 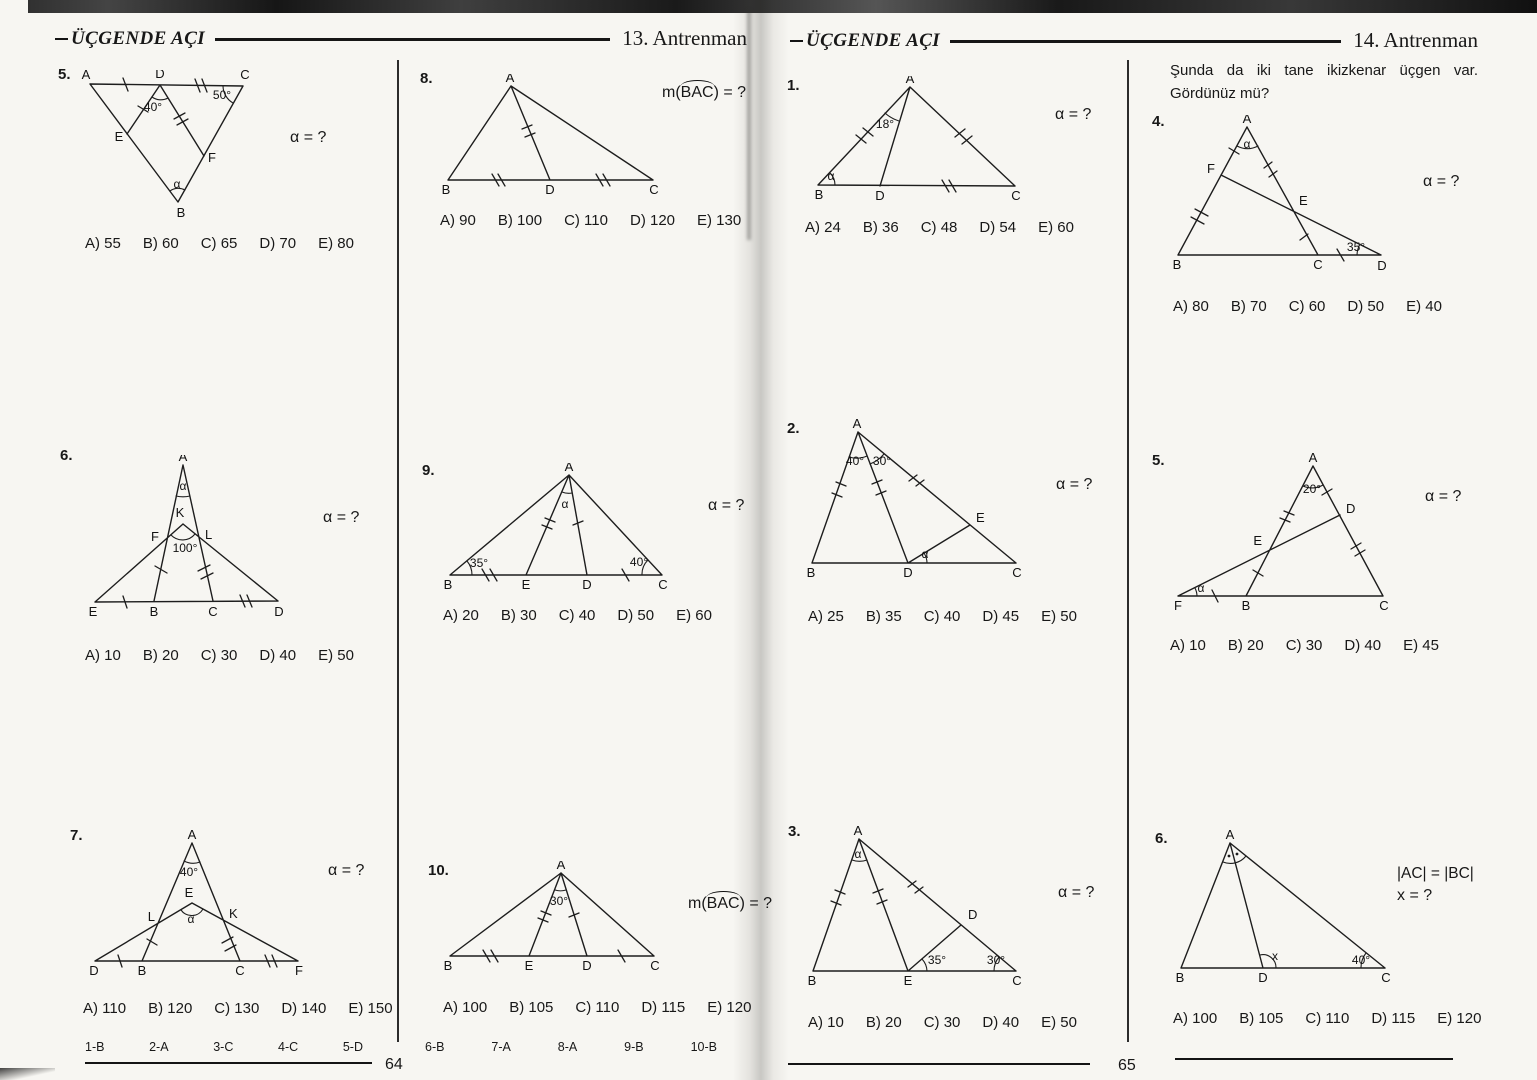 I want to click on column-divider, so click(x=1128, y=551).